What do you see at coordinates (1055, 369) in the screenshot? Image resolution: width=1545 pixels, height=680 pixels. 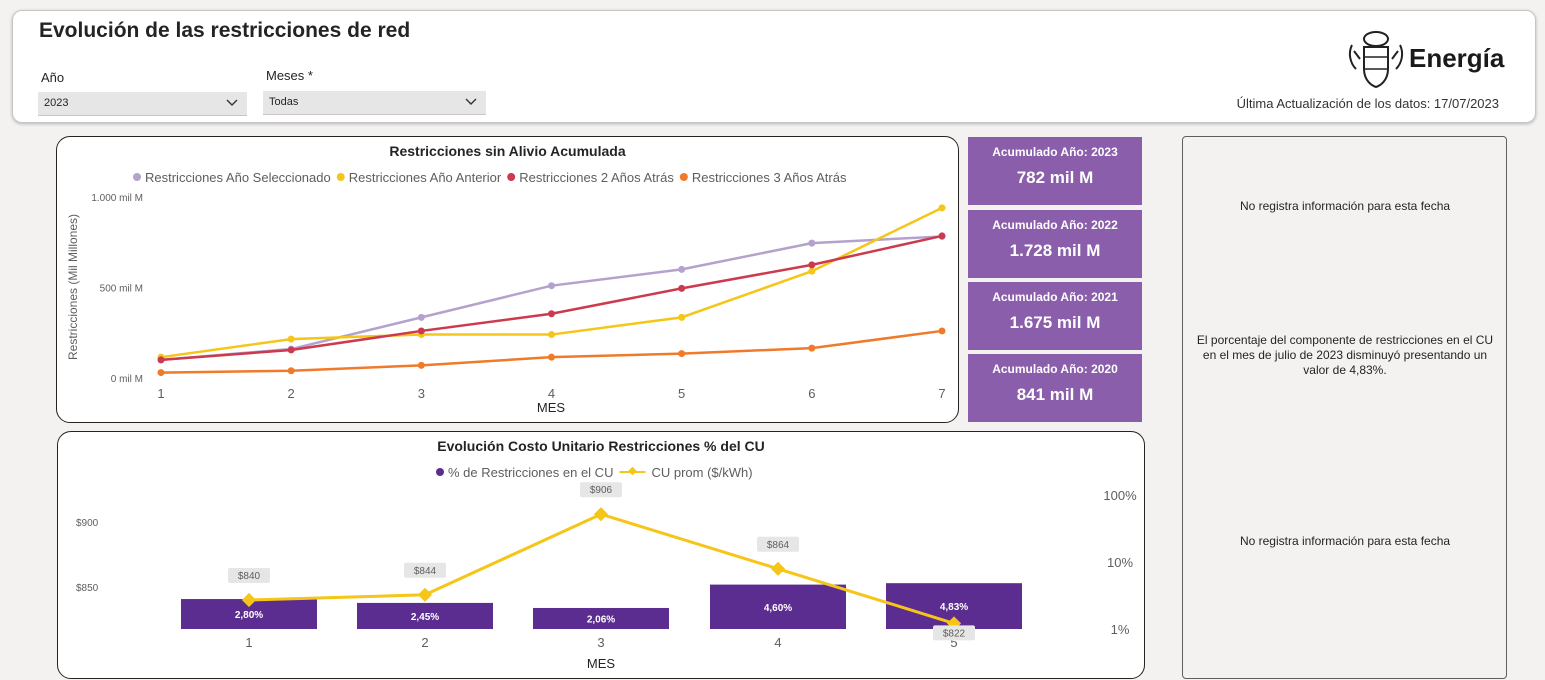 I see `kpi-label: Acumulado Año: 2020` at bounding box center [1055, 369].